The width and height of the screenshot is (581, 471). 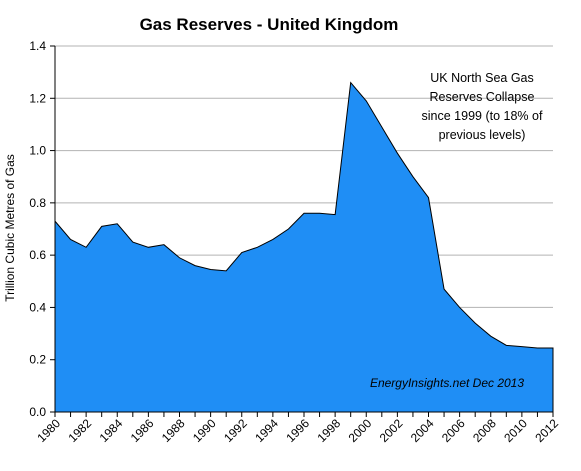 I want to click on y-axis-label: Trillion Cubic Metres of Gas, so click(x=10, y=228).